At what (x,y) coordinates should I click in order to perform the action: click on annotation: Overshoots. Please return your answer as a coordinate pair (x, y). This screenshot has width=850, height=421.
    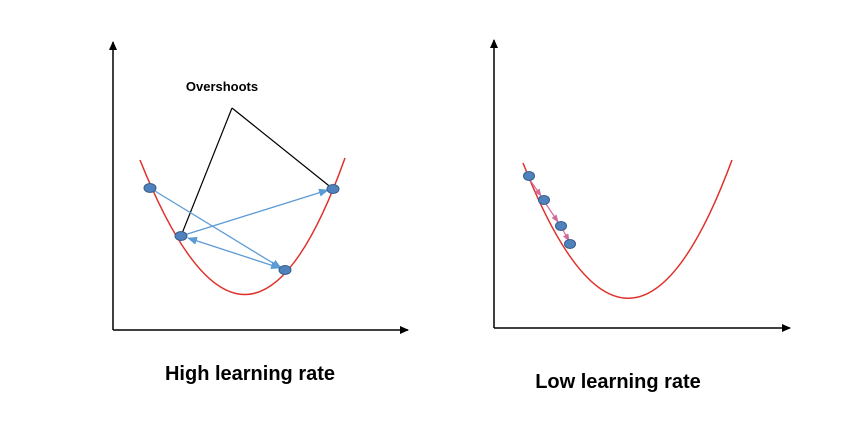
    Looking at the image, I should click on (222, 86).